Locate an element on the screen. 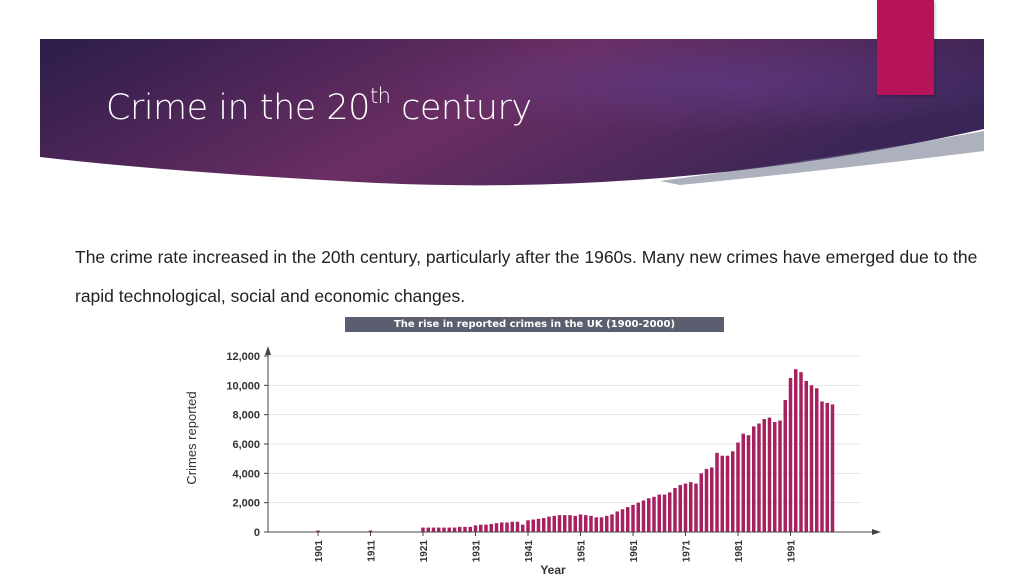  x-tick-label: 1961 is located at coordinates (634, 551).